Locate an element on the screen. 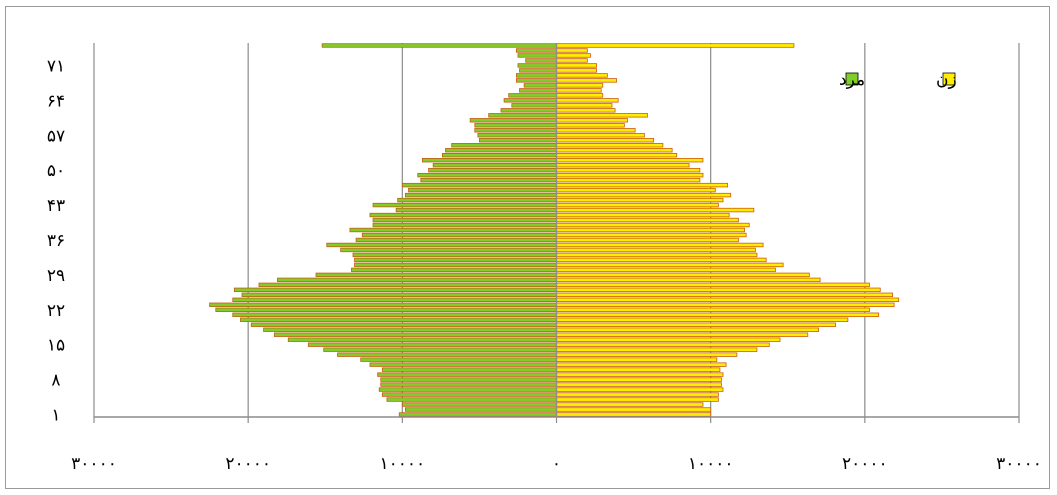  x-tick-labels: ۳۰۰۰۰ ۲۰۰۰۰ ۱۰۰۰۰ ۰ ۱۰۰۰۰ ۲۰۰۰۰ ۳۰۰۰۰ is located at coordinates (556, 464).